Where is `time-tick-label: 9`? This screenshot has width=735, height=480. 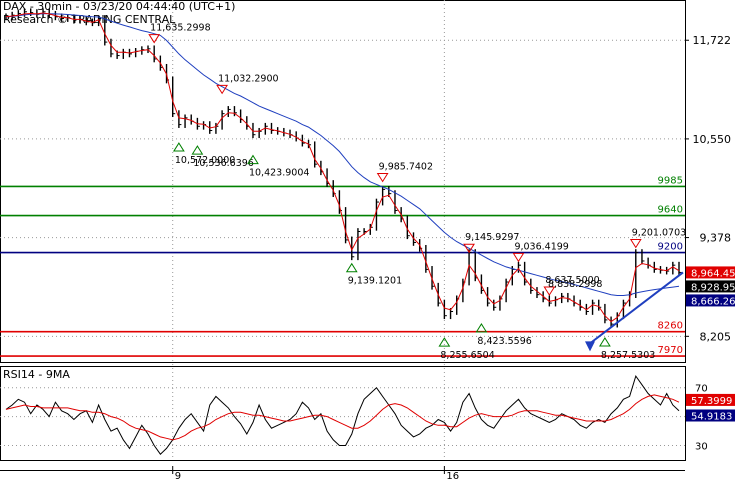
time-tick-label: 9 is located at coordinates (178, 475).